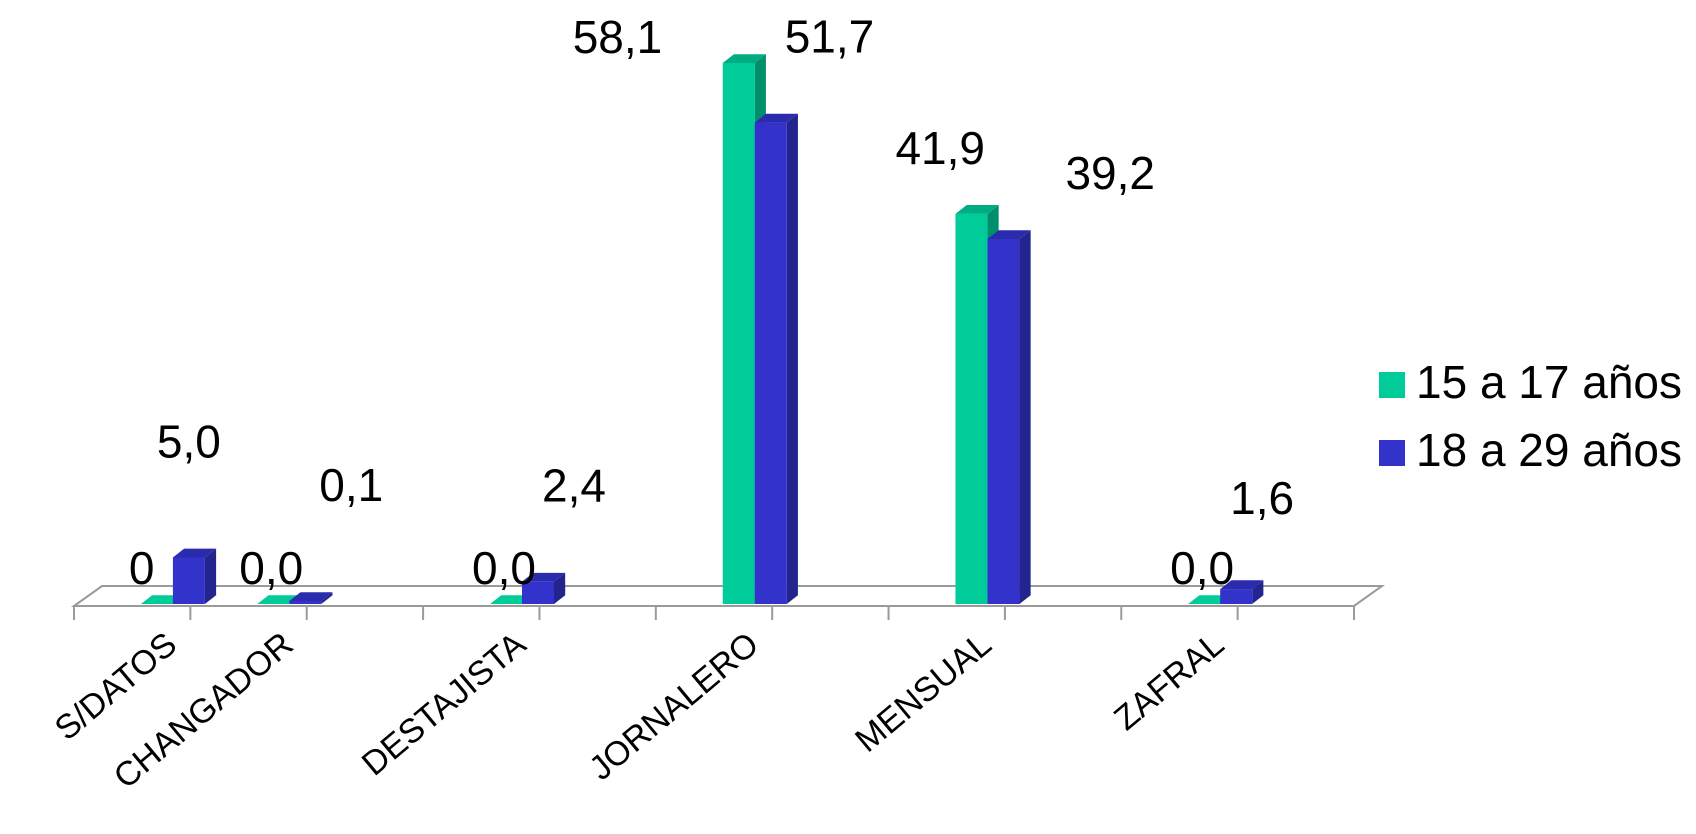 The height and width of the screenshot is (834, 1696). I want to click on category-label-2: DESTAJISTA, so click(444, 704).